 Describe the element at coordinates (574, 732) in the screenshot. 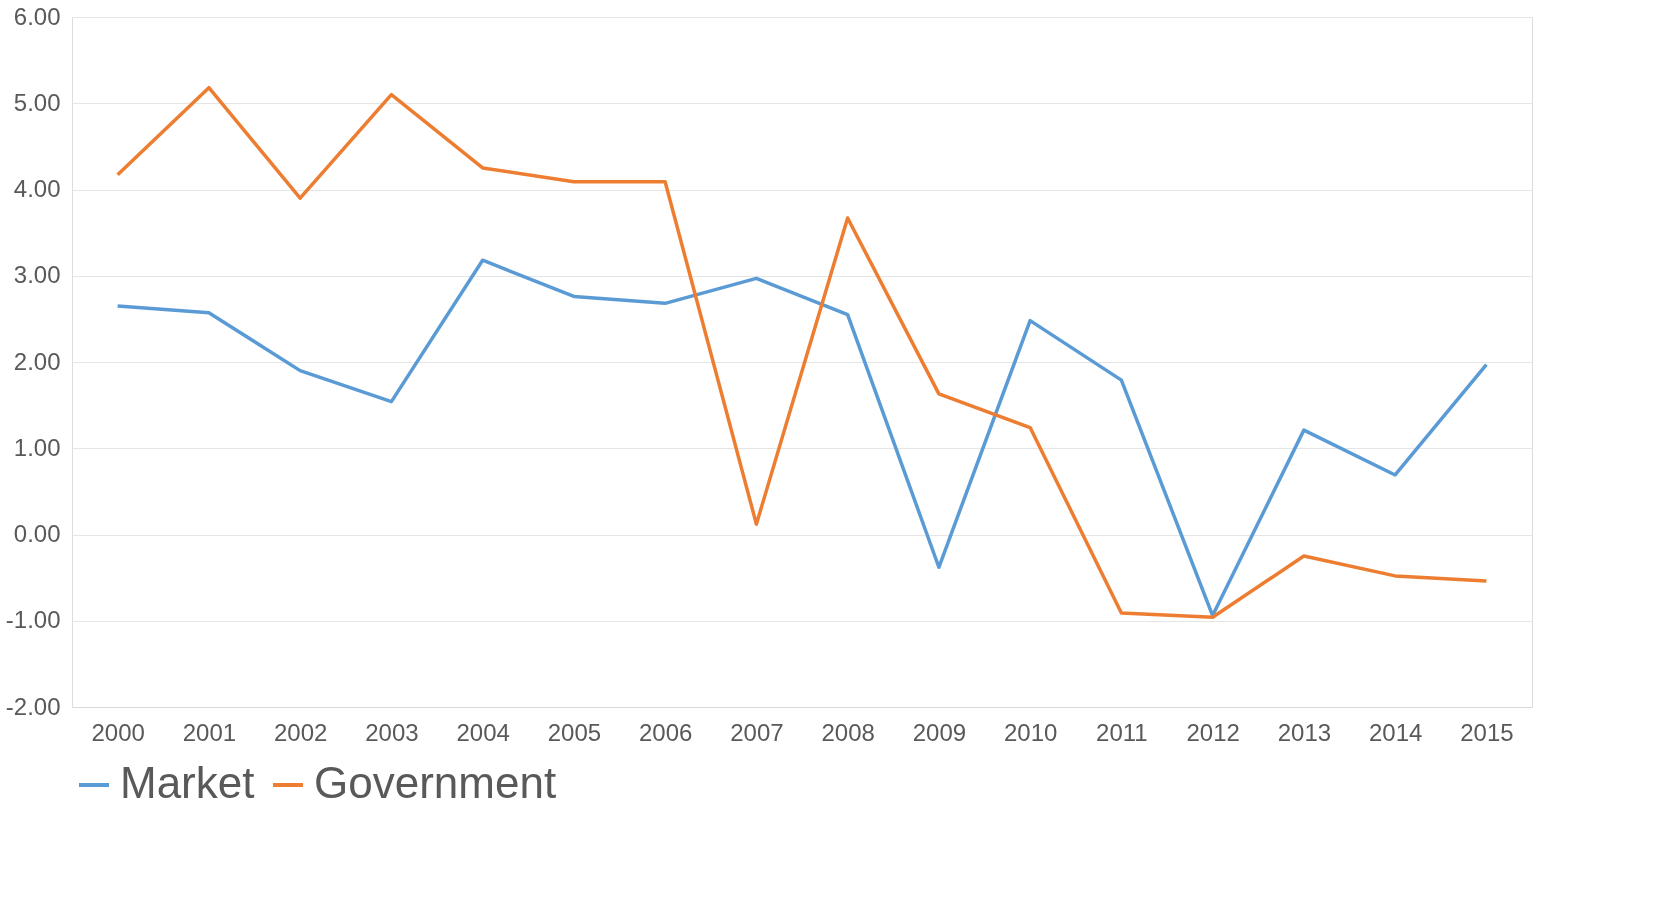

I see `x-tick-label: 2005` at that location.